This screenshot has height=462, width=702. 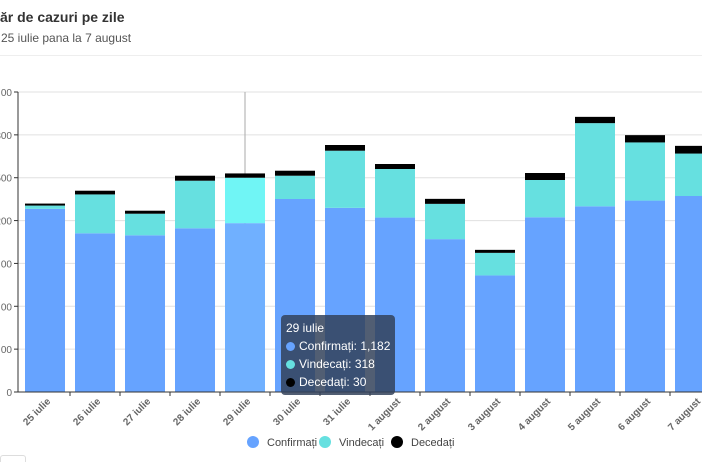 What do you see at coordinates (351, 55) in the screenshot?
I see `header-divider` at bounding box center [351, 55].